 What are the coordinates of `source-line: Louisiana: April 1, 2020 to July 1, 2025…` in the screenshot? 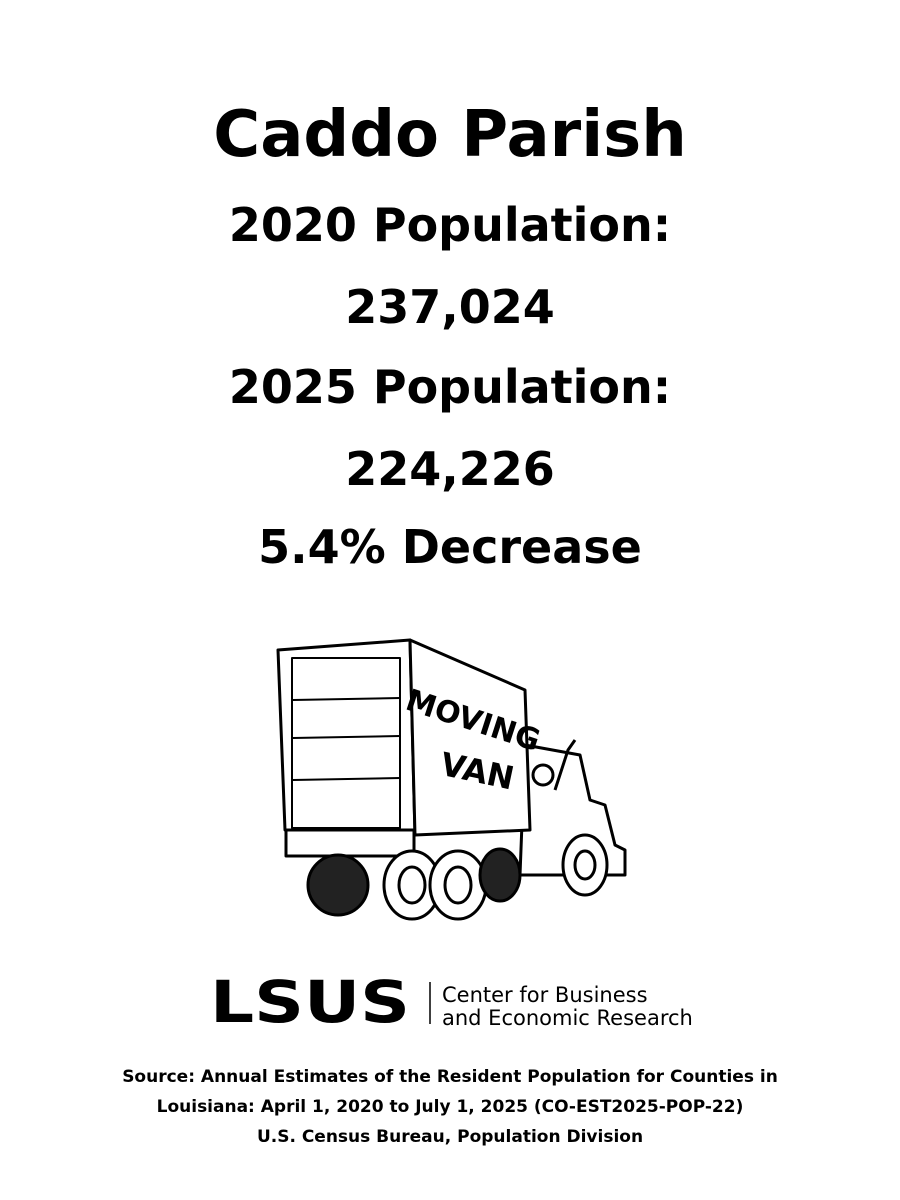 It's located at (450, 1107).